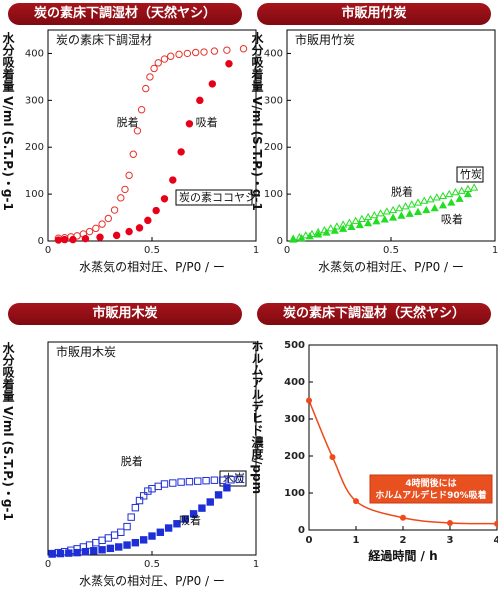  I want to click on x-tick-label: 2, so click(403, 540).